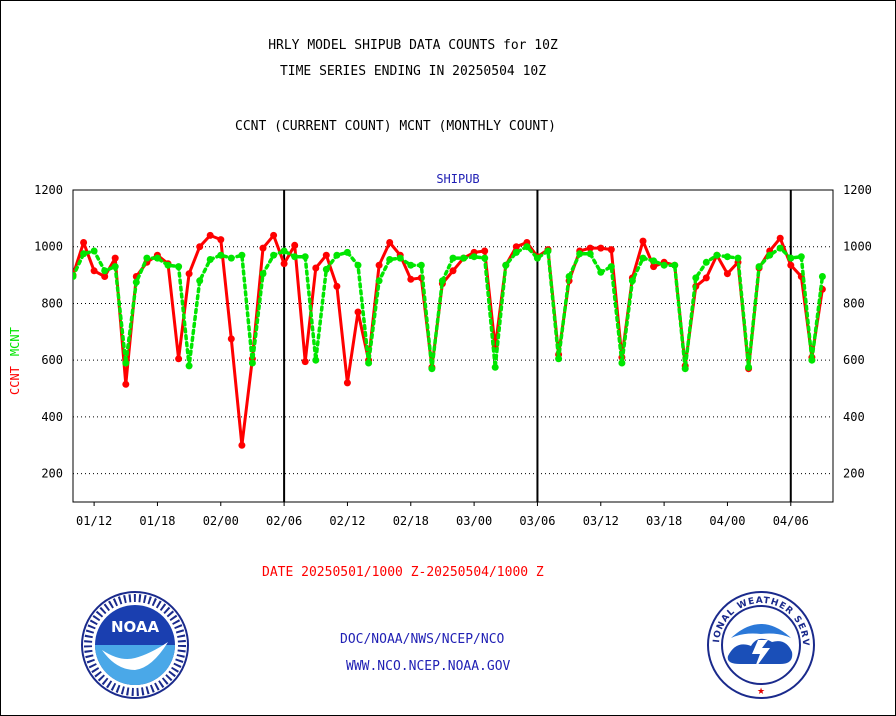 The width and height of the screenshot is (896, 716). I want to click on x-tick-label: 02/18, so click(411, 521).